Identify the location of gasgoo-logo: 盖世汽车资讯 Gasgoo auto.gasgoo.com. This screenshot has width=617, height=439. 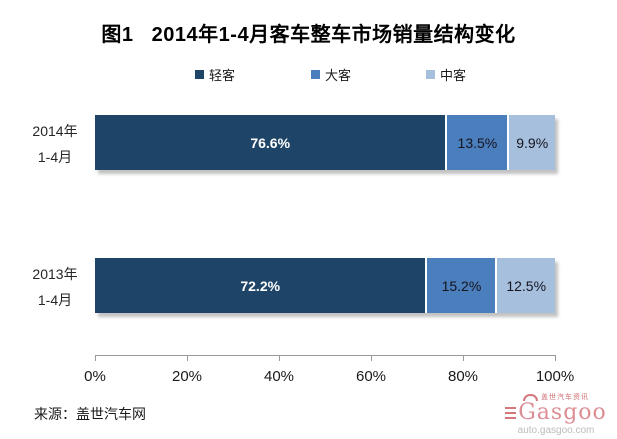
(556, 414).